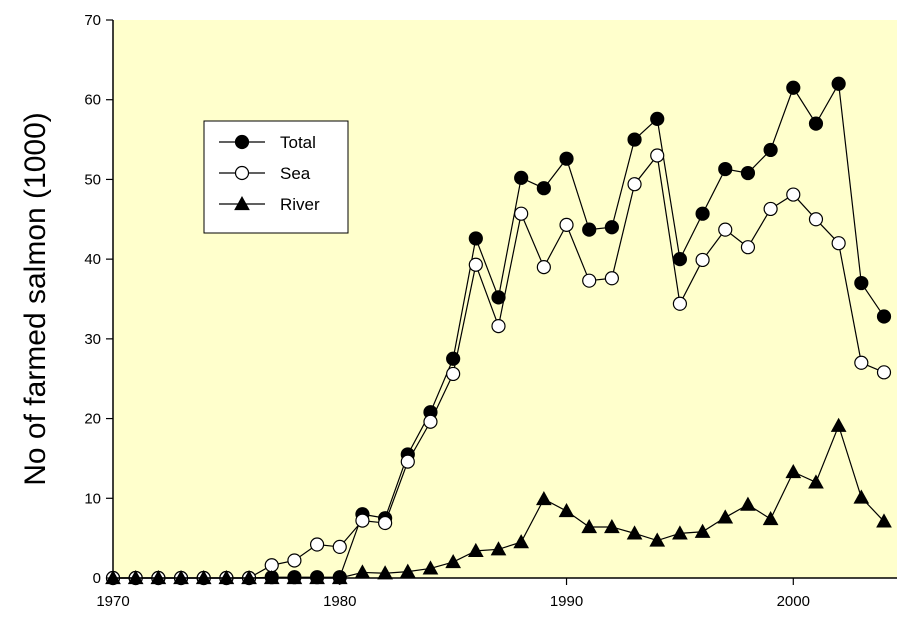 The image size is (897, 620). What do you see at coordinates (97, 578) in the screenshot?
I see `y-tick-label: 0` at bounding box center [97, 578].